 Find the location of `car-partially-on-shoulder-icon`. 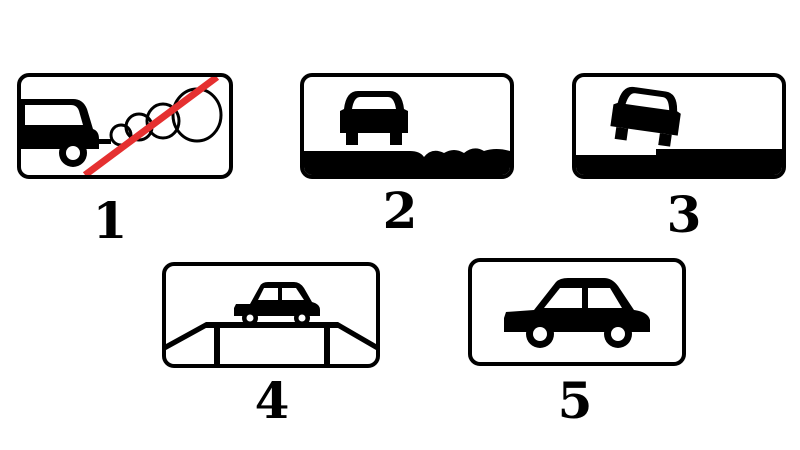

car-partially-on-shoulder-icon is located at coordinates (679, 130).